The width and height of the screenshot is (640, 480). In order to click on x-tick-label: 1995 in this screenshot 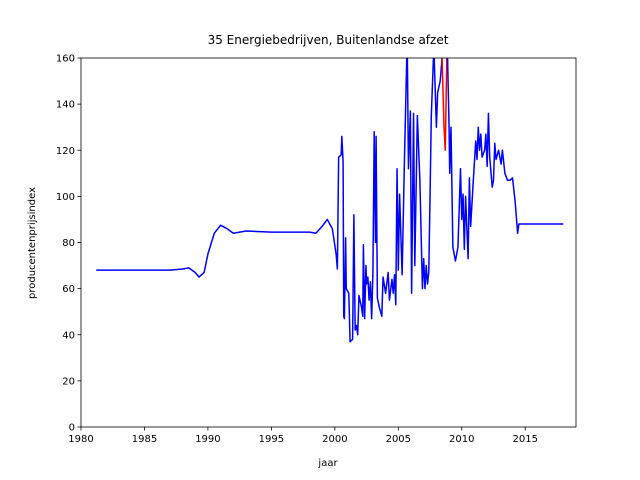, I will do `click(271, 439)`.